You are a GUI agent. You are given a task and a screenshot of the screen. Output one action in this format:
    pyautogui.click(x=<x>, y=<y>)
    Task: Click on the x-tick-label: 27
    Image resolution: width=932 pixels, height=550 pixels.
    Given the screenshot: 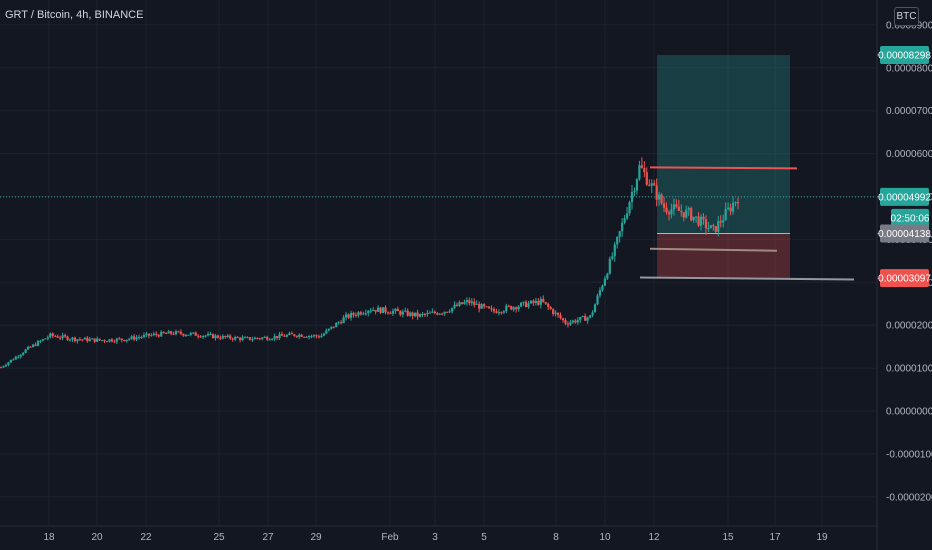 What is the action you would take?
    pyautogui.click(x=268, y=537)
    